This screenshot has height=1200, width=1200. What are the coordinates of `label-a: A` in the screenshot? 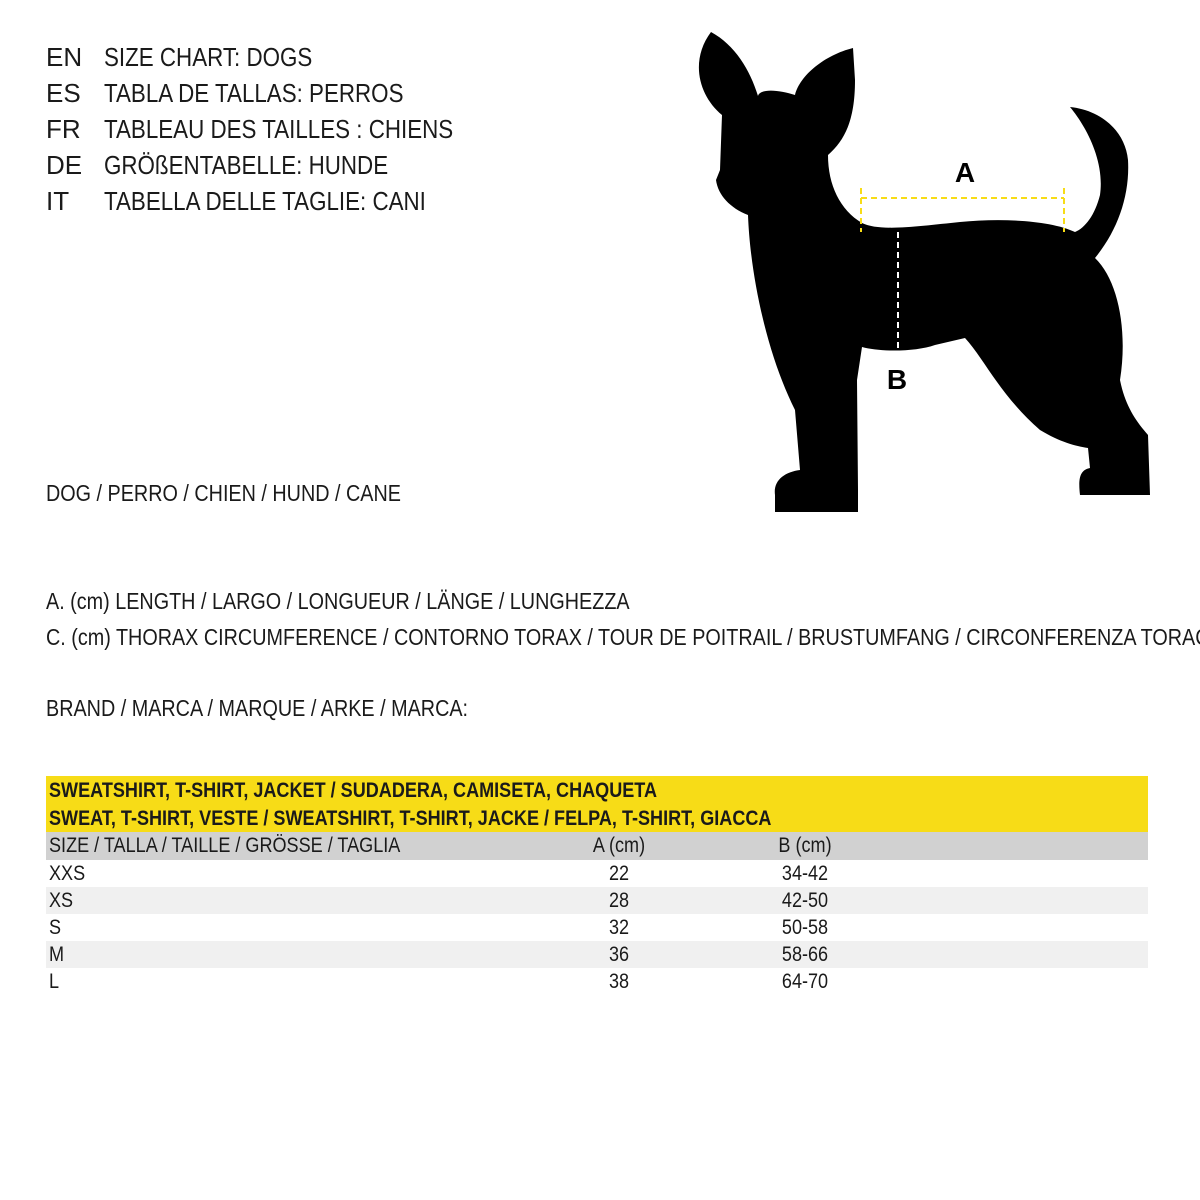 It's located at (965, 172).